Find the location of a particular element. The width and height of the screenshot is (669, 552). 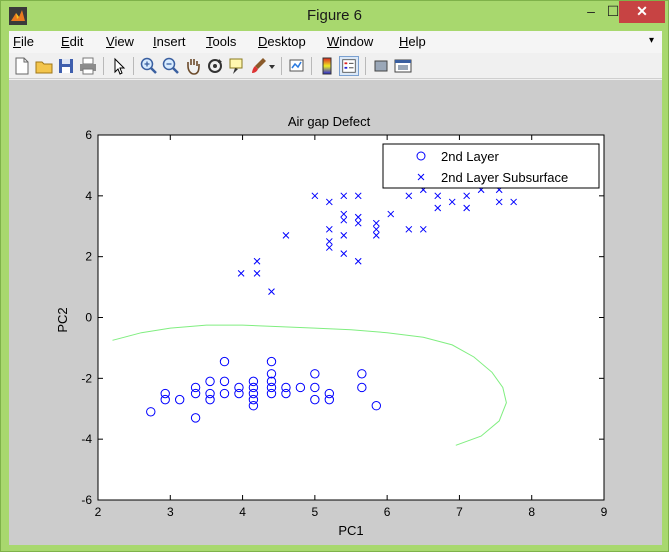

legend-marker-x is located at coordinates (421, 177).